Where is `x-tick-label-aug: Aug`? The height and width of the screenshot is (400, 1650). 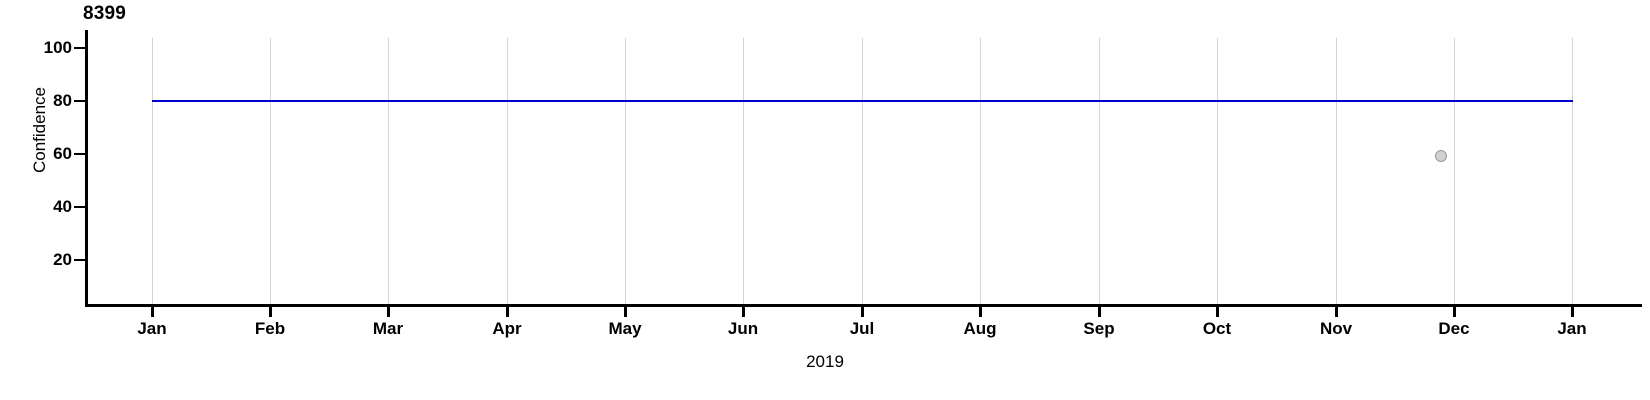 x-tick-label-aug: Aug is located at coordinates (980, 328).